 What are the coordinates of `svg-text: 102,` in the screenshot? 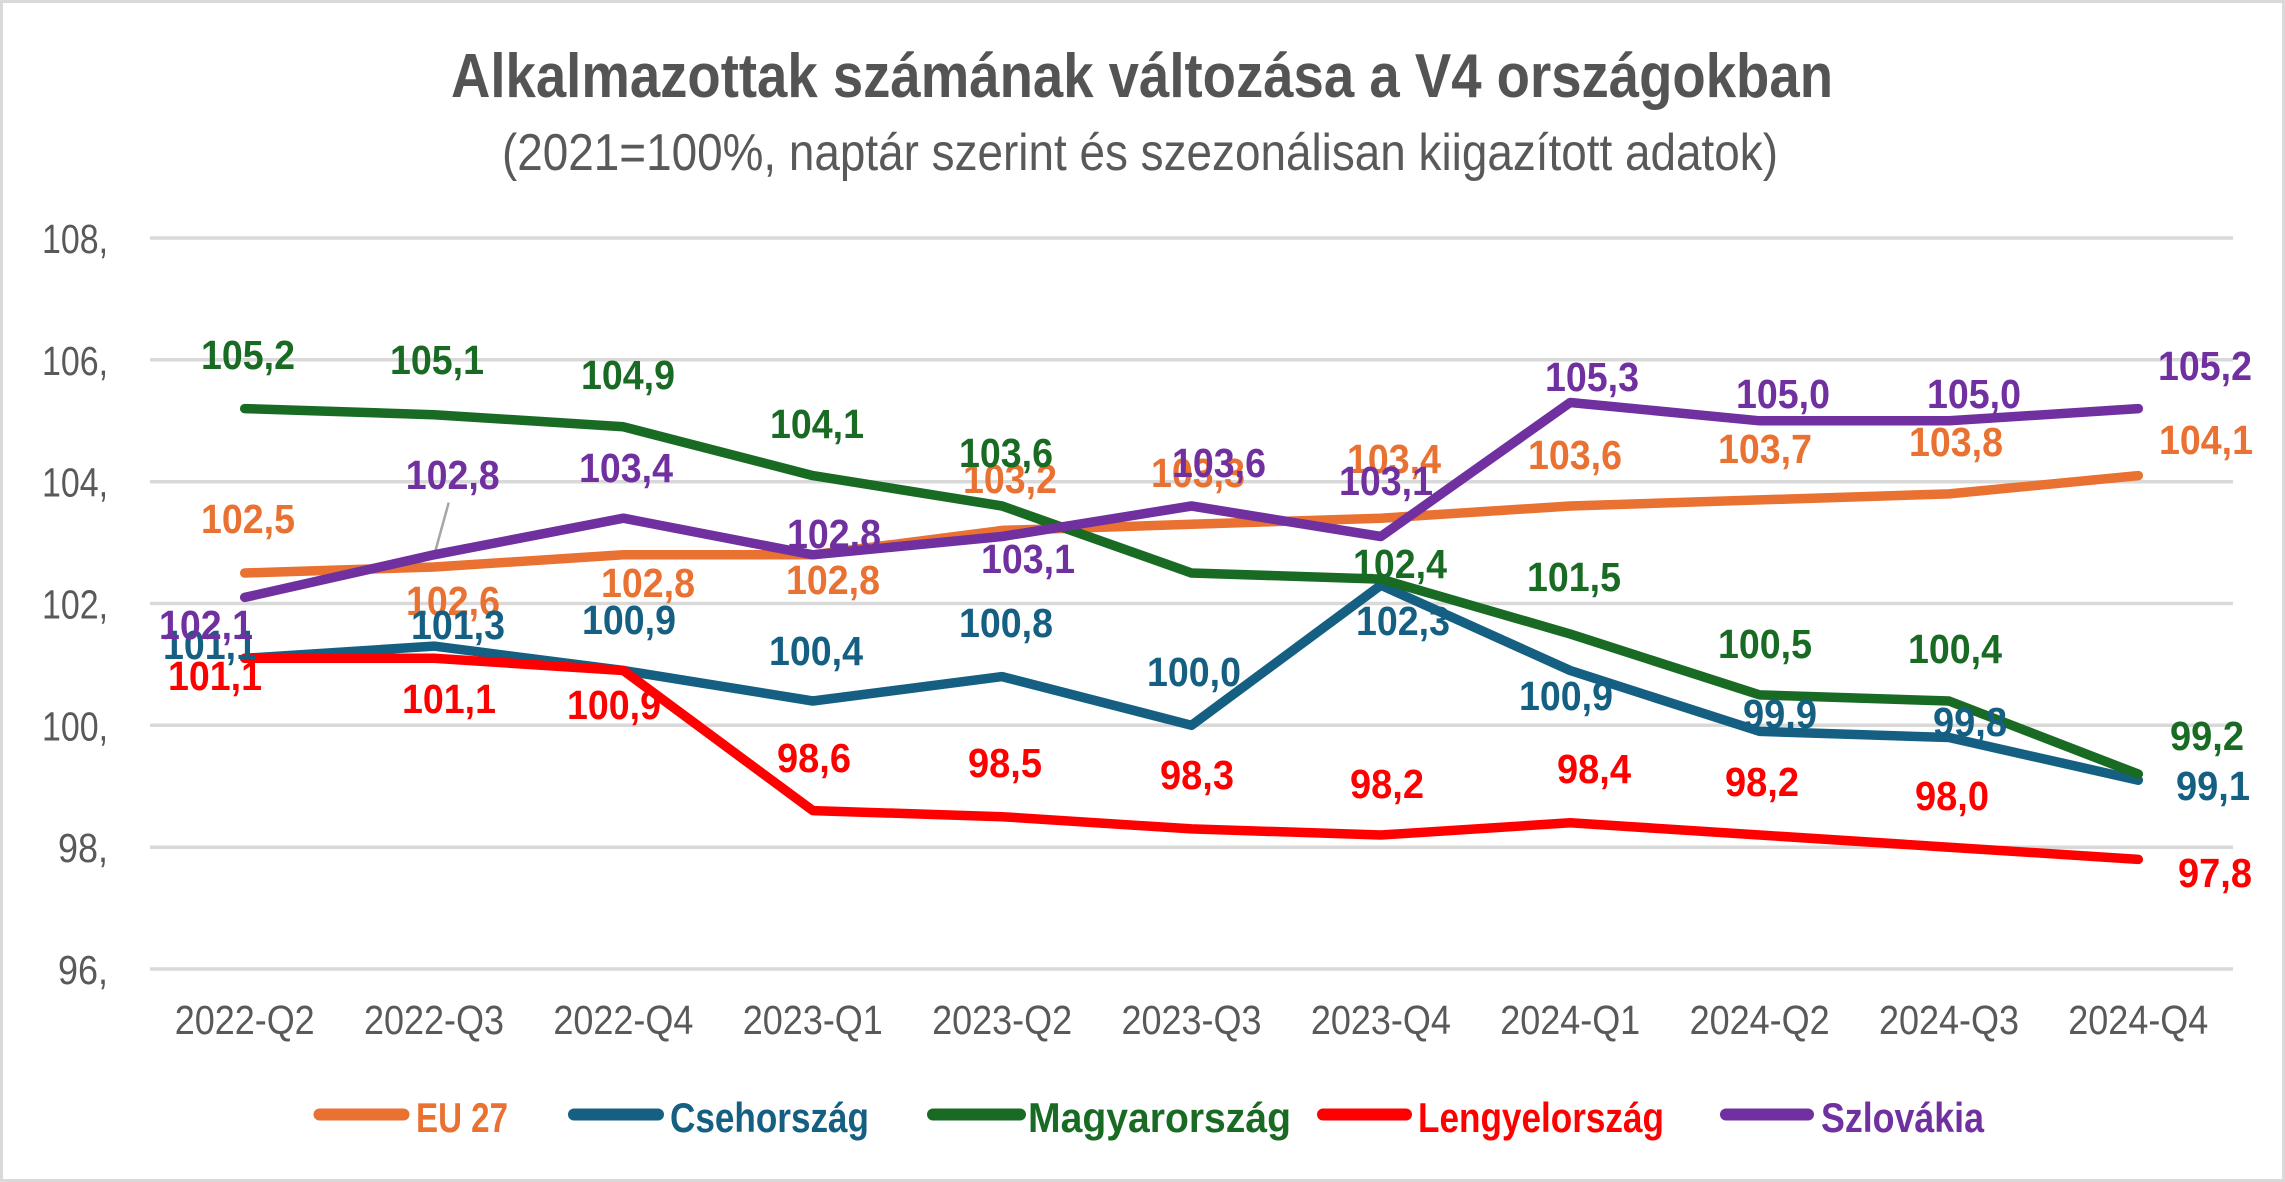 It's located at (75, 605).